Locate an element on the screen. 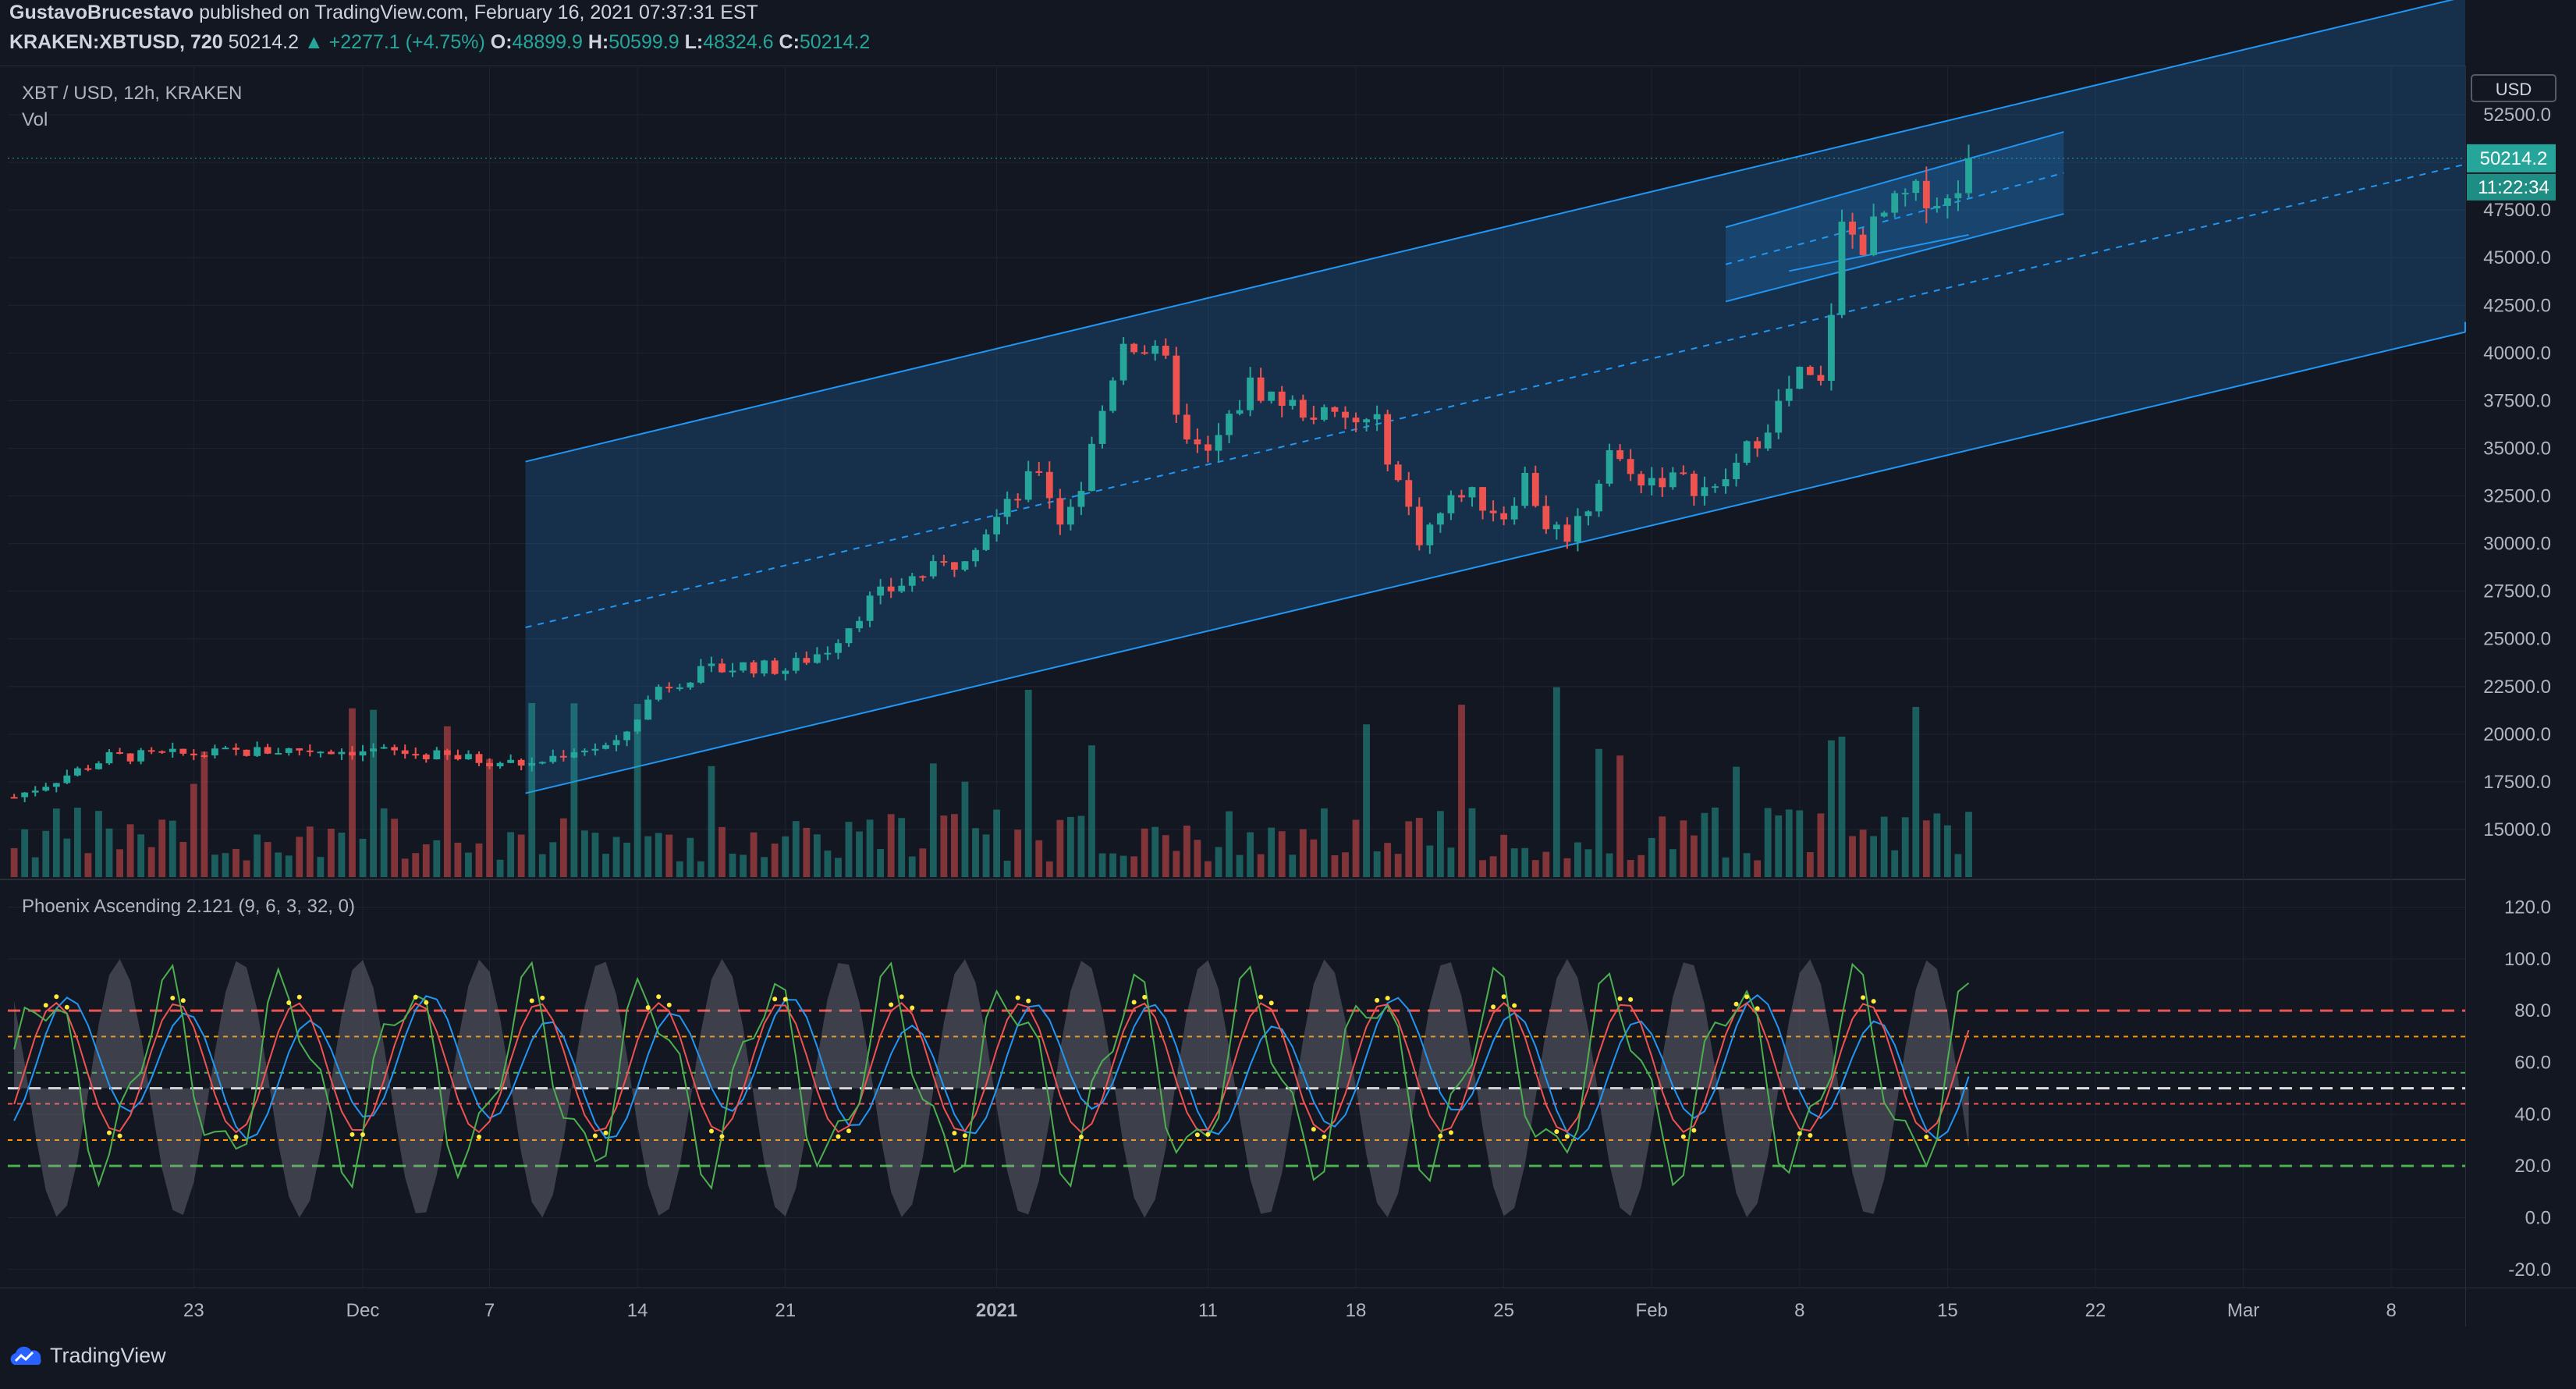 The image size is (2576, 1389). tradingview-logo: TradingView is located at coordinates (87, 1356).